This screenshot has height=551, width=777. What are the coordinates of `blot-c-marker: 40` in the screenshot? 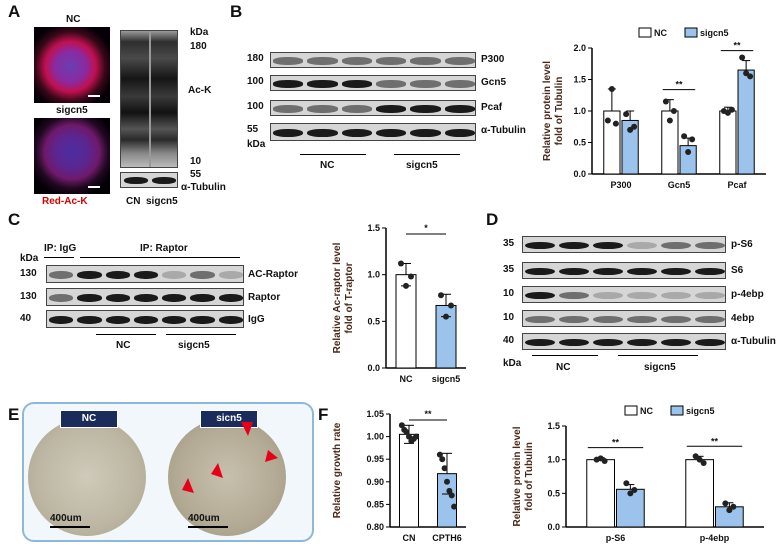 It's located at (26, 318).